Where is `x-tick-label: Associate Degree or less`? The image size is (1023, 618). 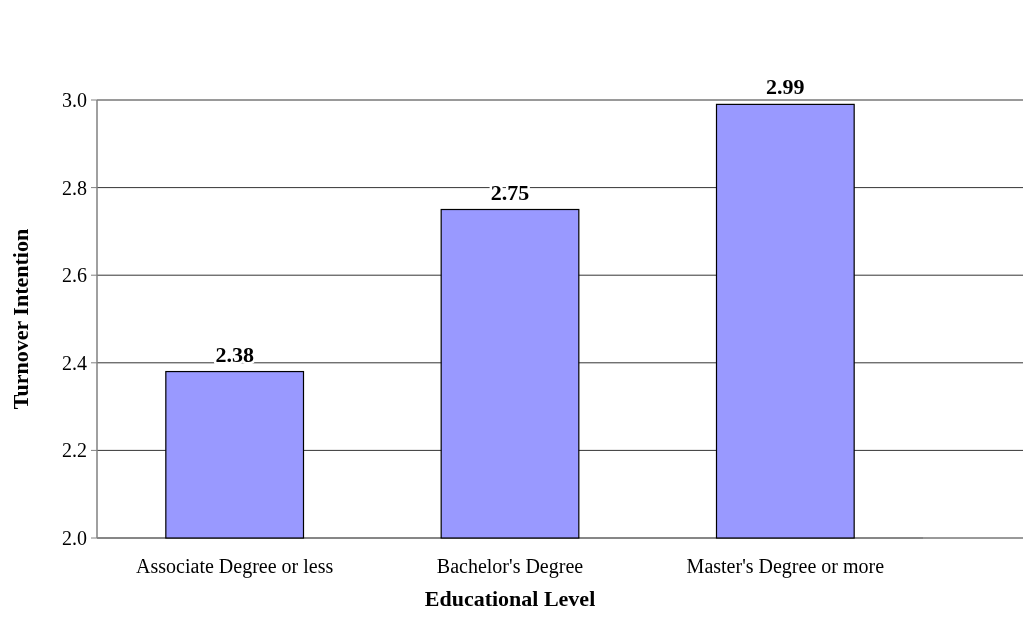 x-tick-label: Associate Degree or less is located at coordinates (235, 566).